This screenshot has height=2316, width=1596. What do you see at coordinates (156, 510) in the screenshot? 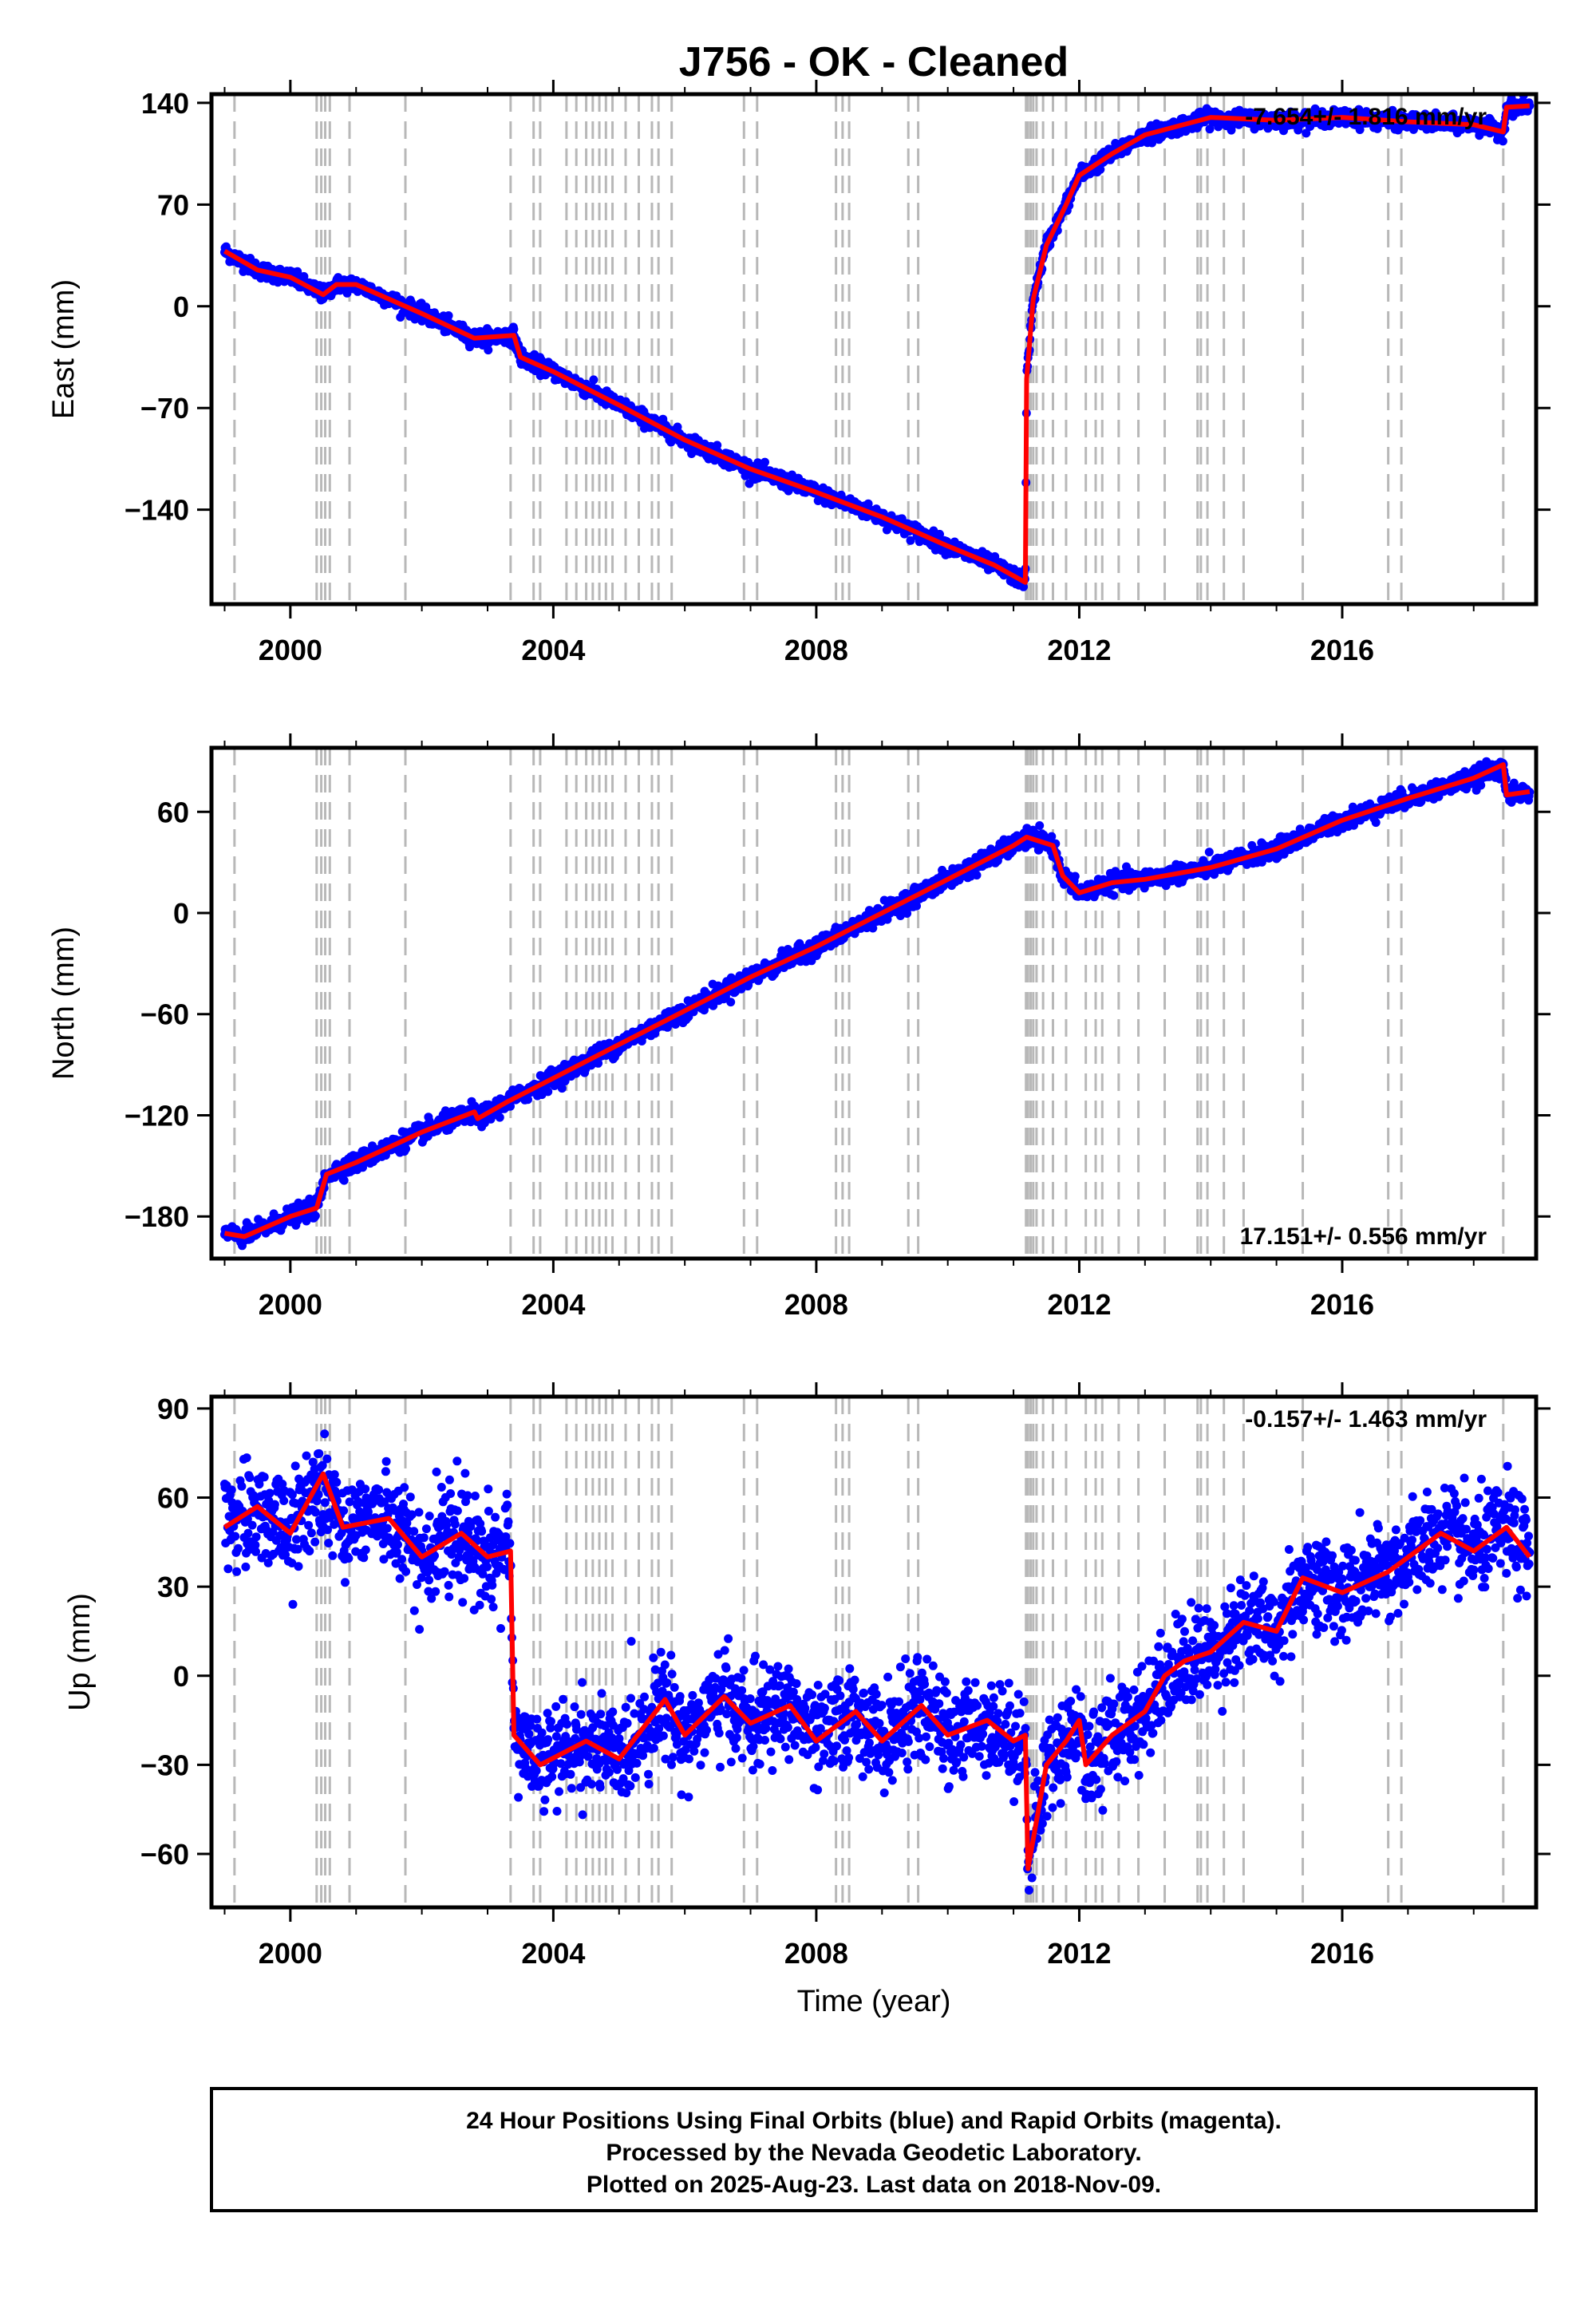
I see `y-tick-label: −140` at bounding box center [156, 510].